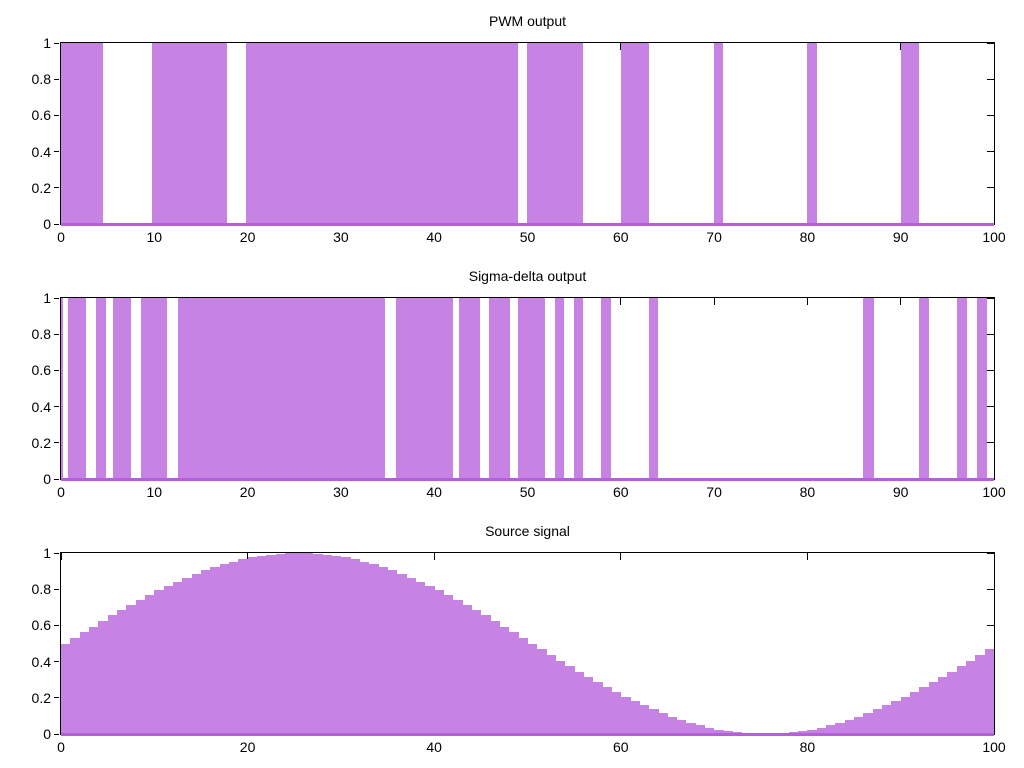  Describe the element at coordinates (527, 479) in the screenshot. I see `zero-baseline` at that location.